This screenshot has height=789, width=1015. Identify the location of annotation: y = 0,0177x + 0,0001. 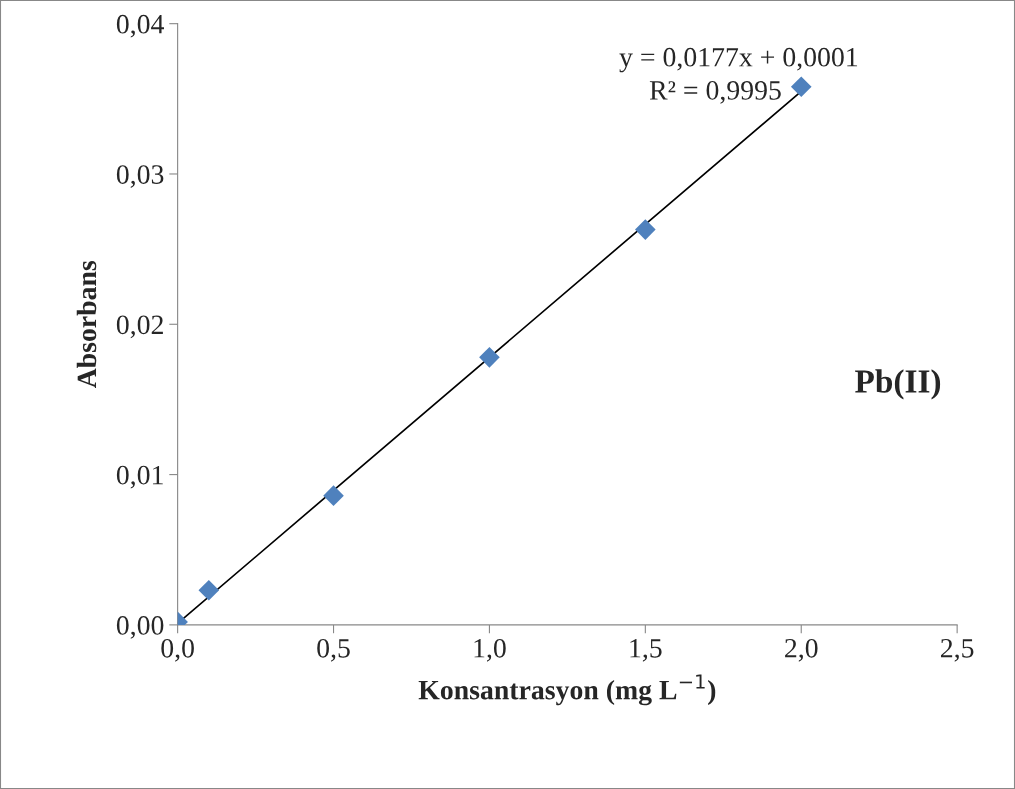
(738, 60).